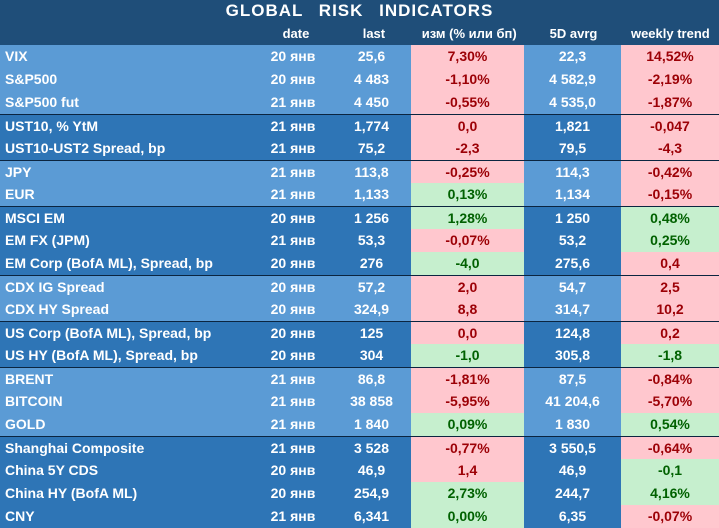  Describe the element at coordinates (670, 33) in the screenshot. I see `header-weekly-trend: weekly trend` at that location.